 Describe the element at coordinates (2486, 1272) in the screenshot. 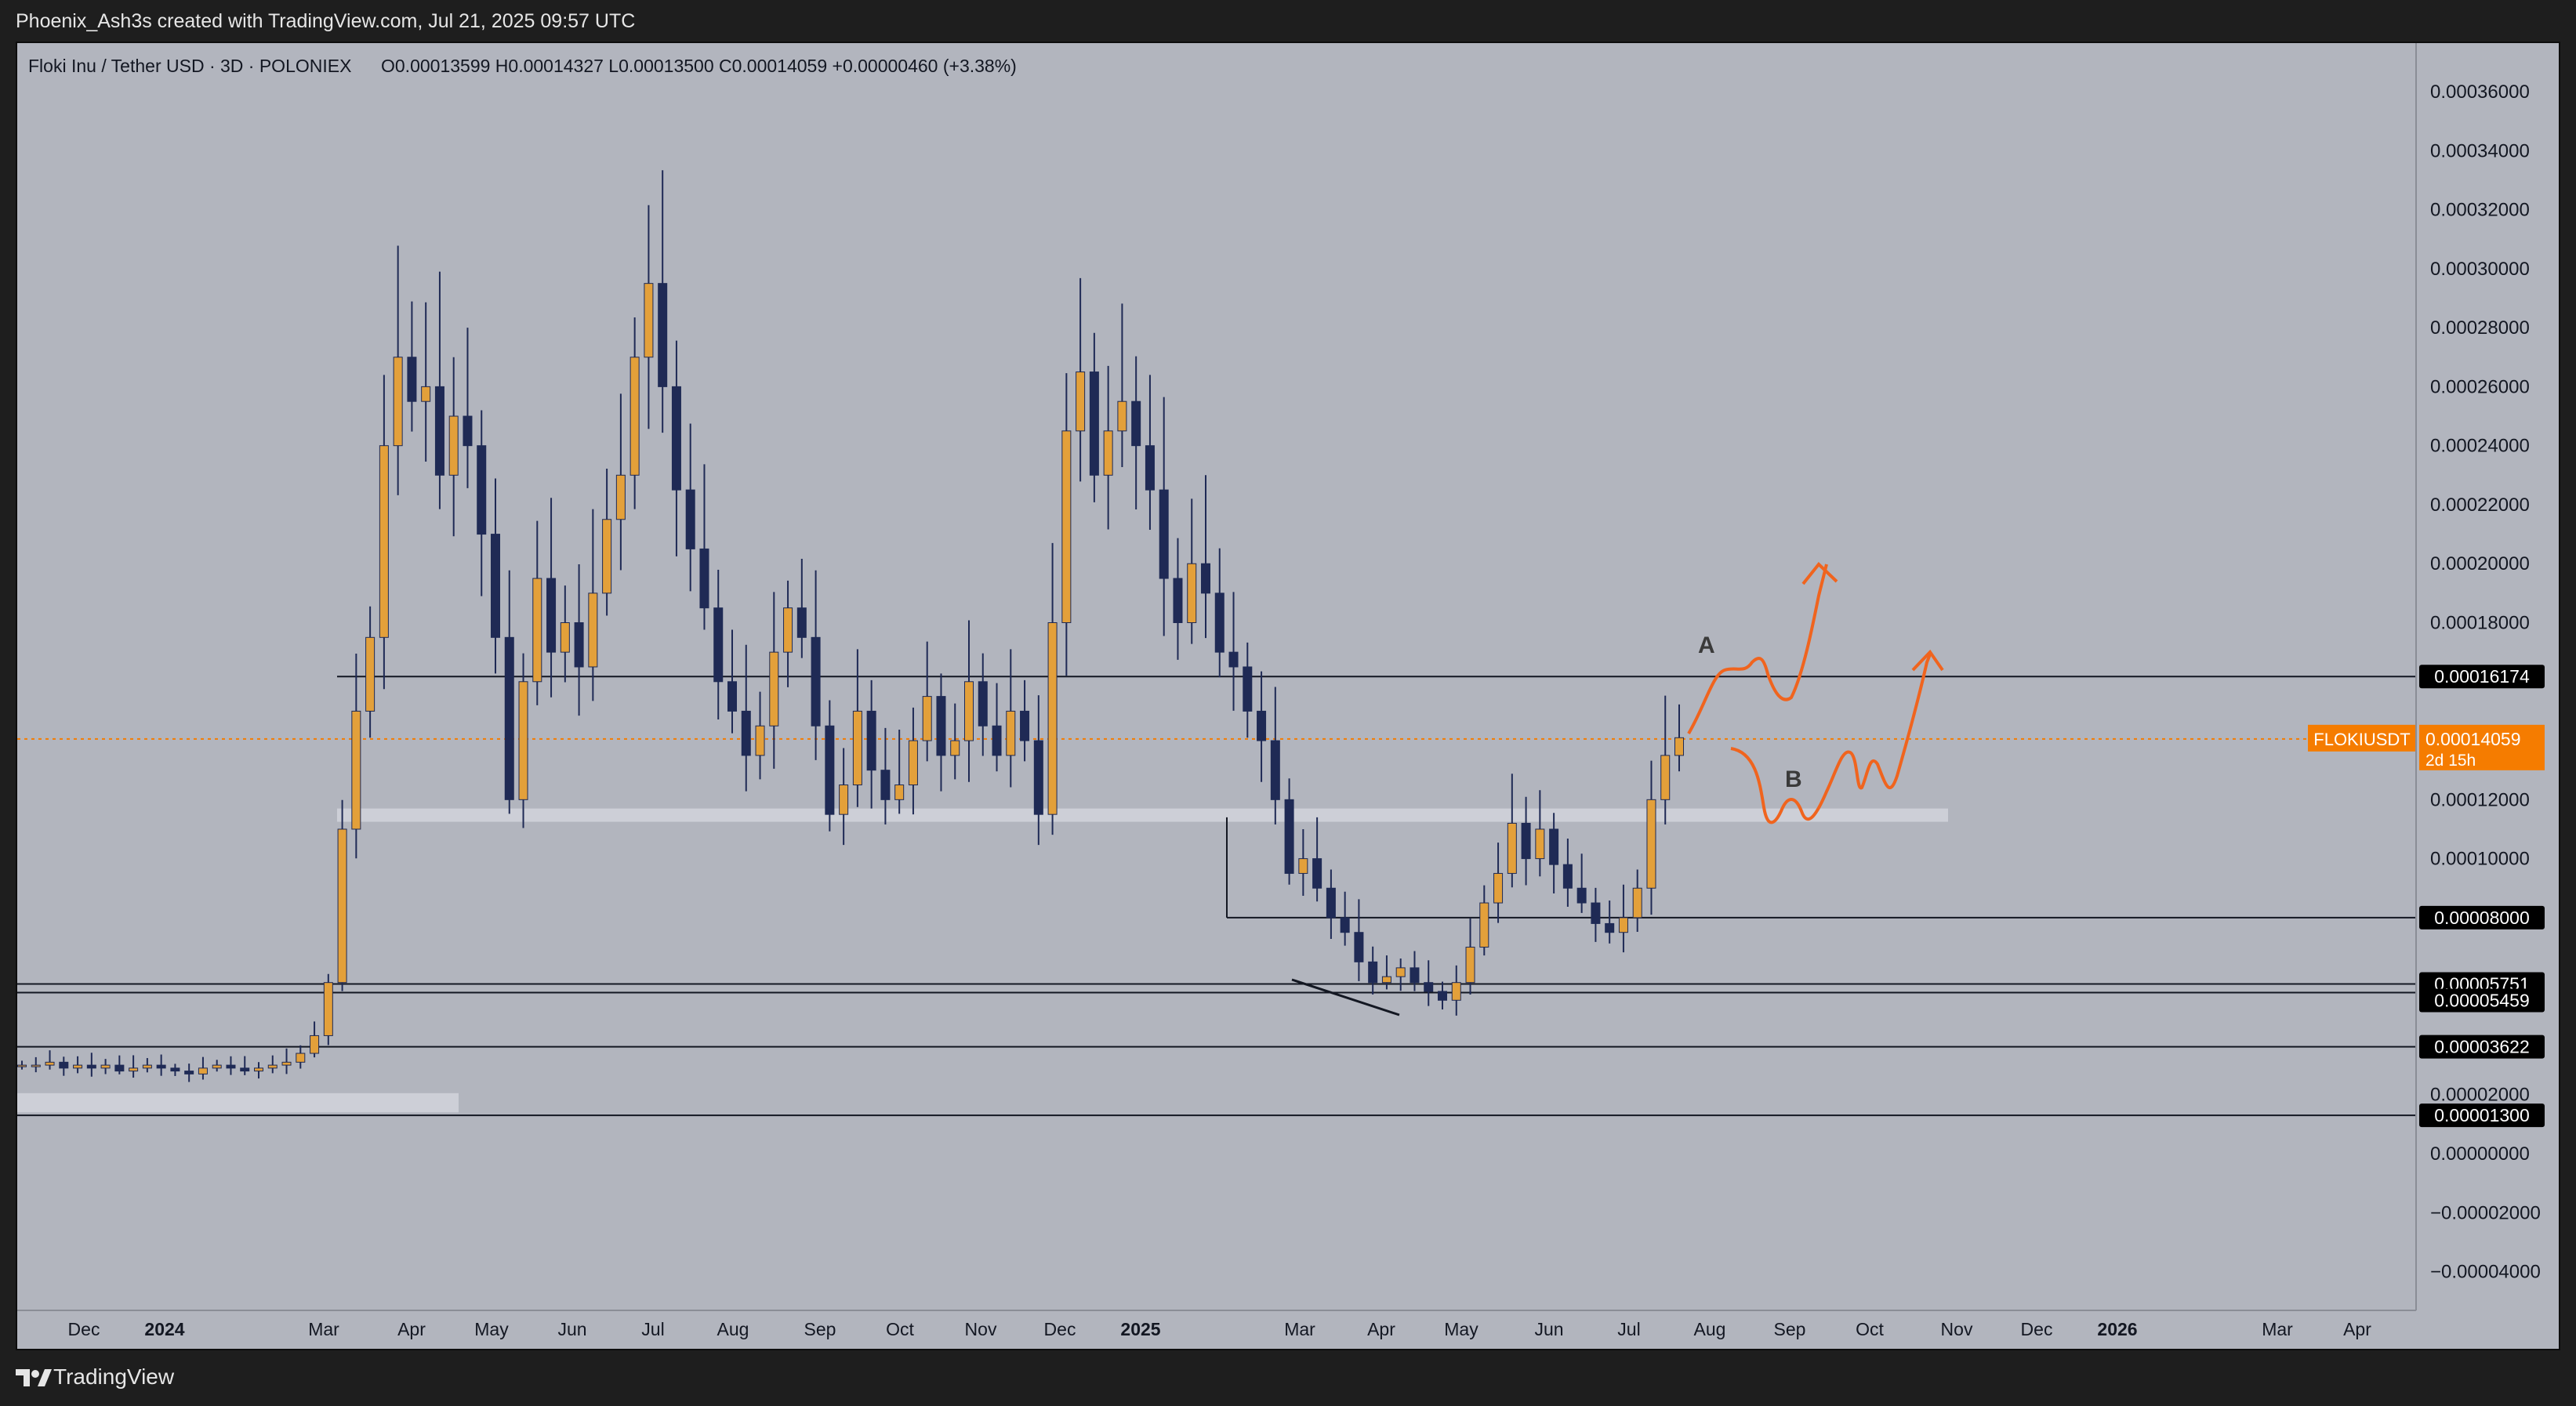

I see `y-tick-label: −0.00004000` at that location.